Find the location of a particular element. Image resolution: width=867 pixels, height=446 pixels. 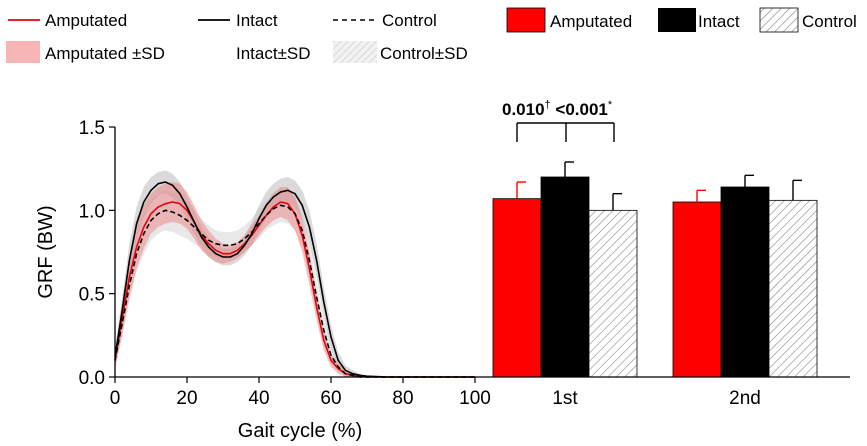

x-axis-label: Gait cycle (%) is located at coordinates (300, 431).